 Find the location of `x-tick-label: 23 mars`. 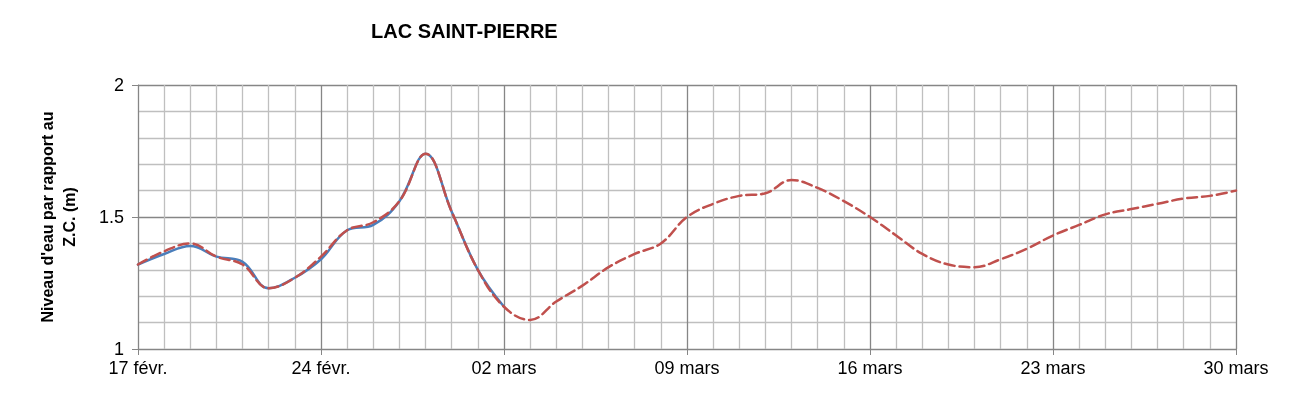

x-tick-label: 23 mars is located at coordinates (1053, 368).